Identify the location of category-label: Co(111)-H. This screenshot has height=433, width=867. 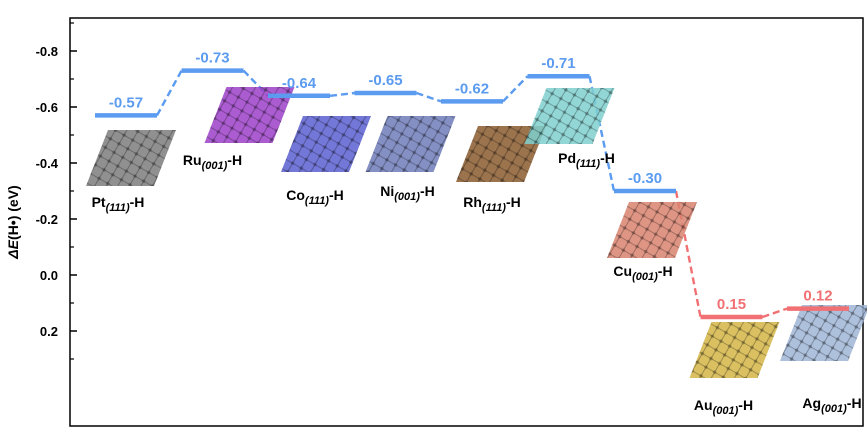
(315, 197).